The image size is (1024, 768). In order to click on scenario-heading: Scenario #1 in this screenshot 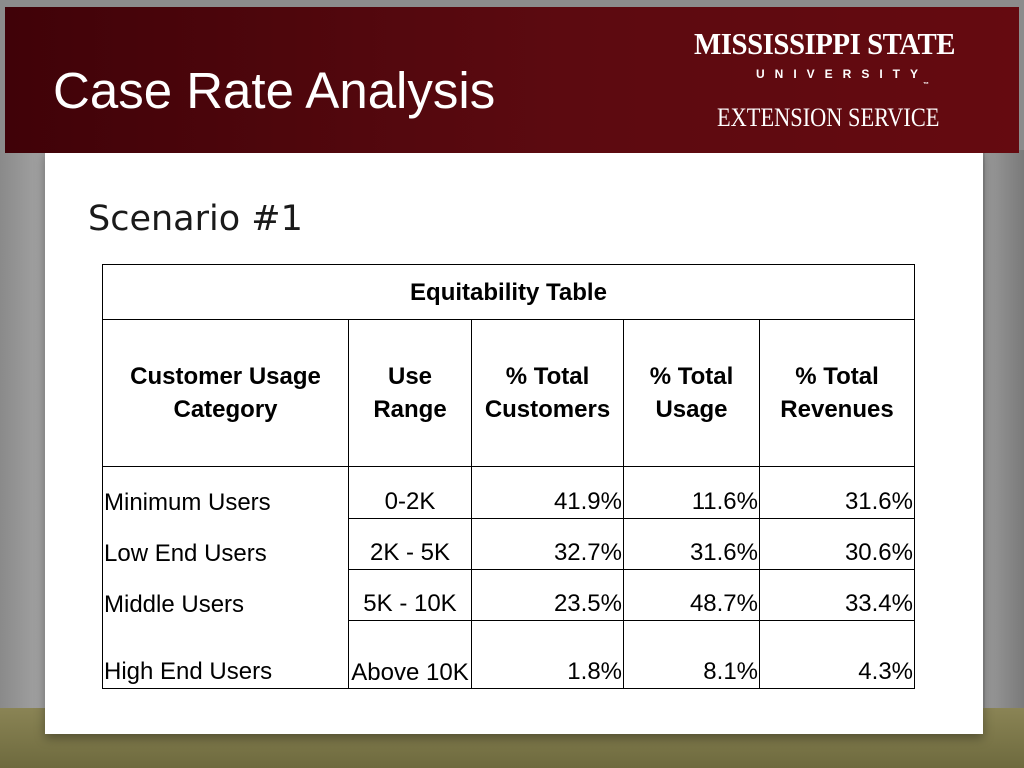, I will do `click(195, 219)`.